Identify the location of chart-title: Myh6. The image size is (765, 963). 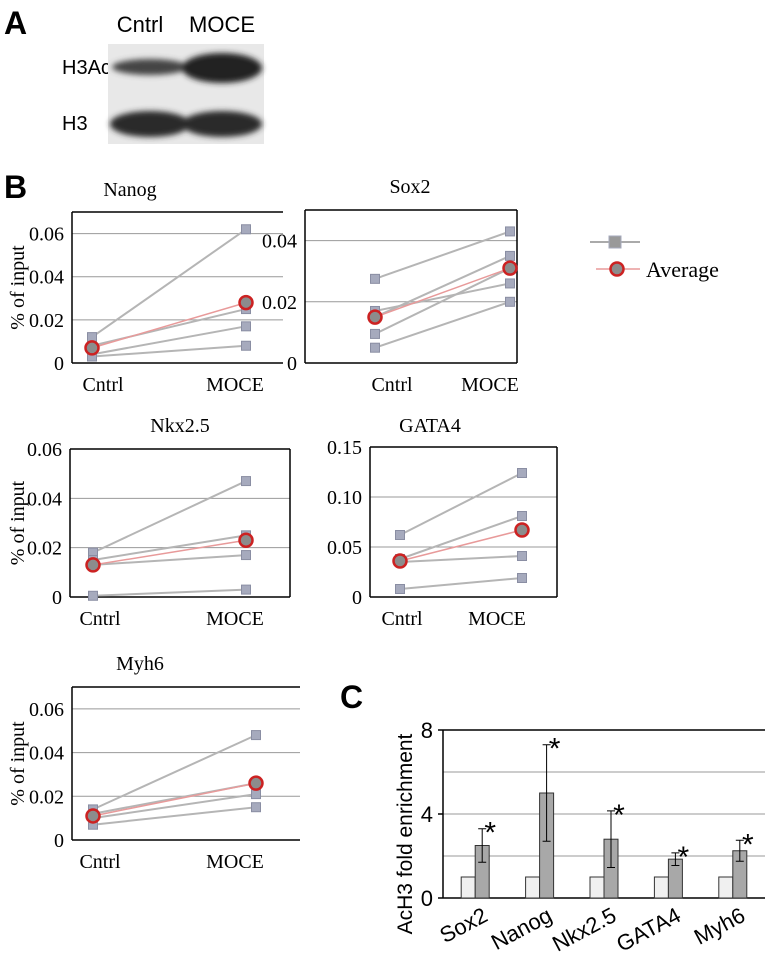
(140, 664).